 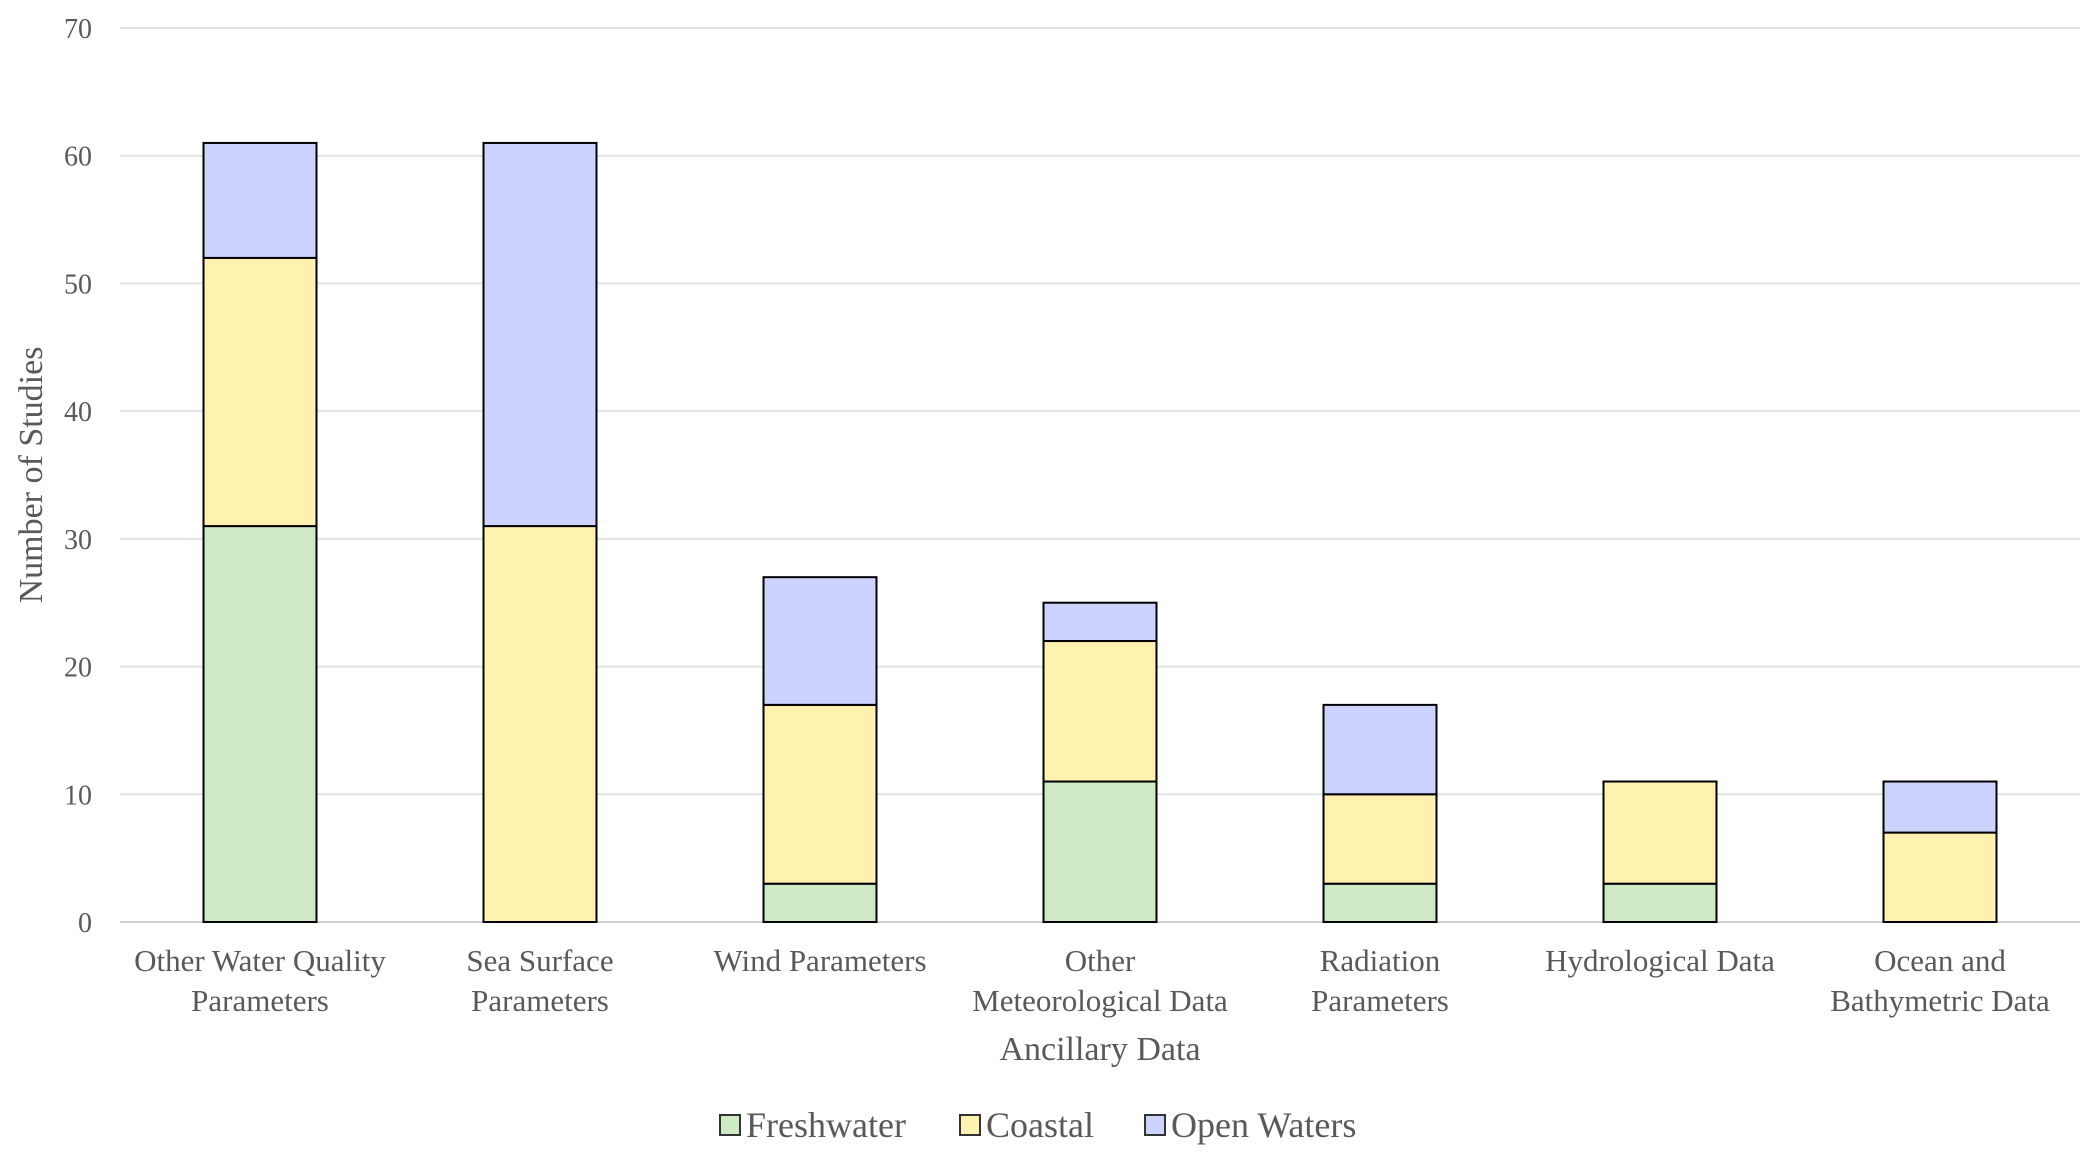 I want to click on x-category-label: Other Water Quality, so click(x=260, y=960).